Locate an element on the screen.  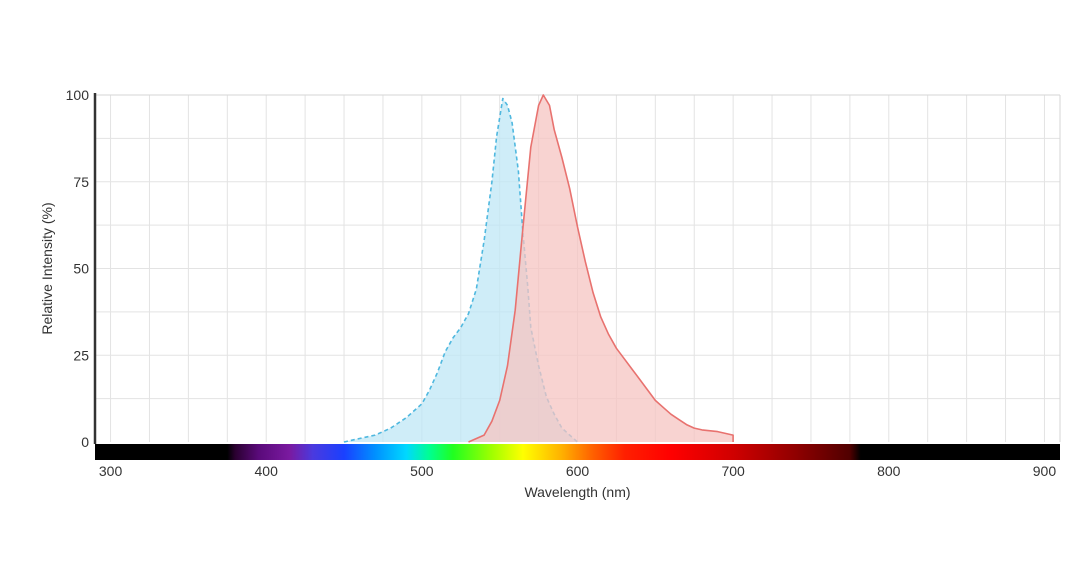
y-tick-label: 75 is located at coordinates (81, 182).